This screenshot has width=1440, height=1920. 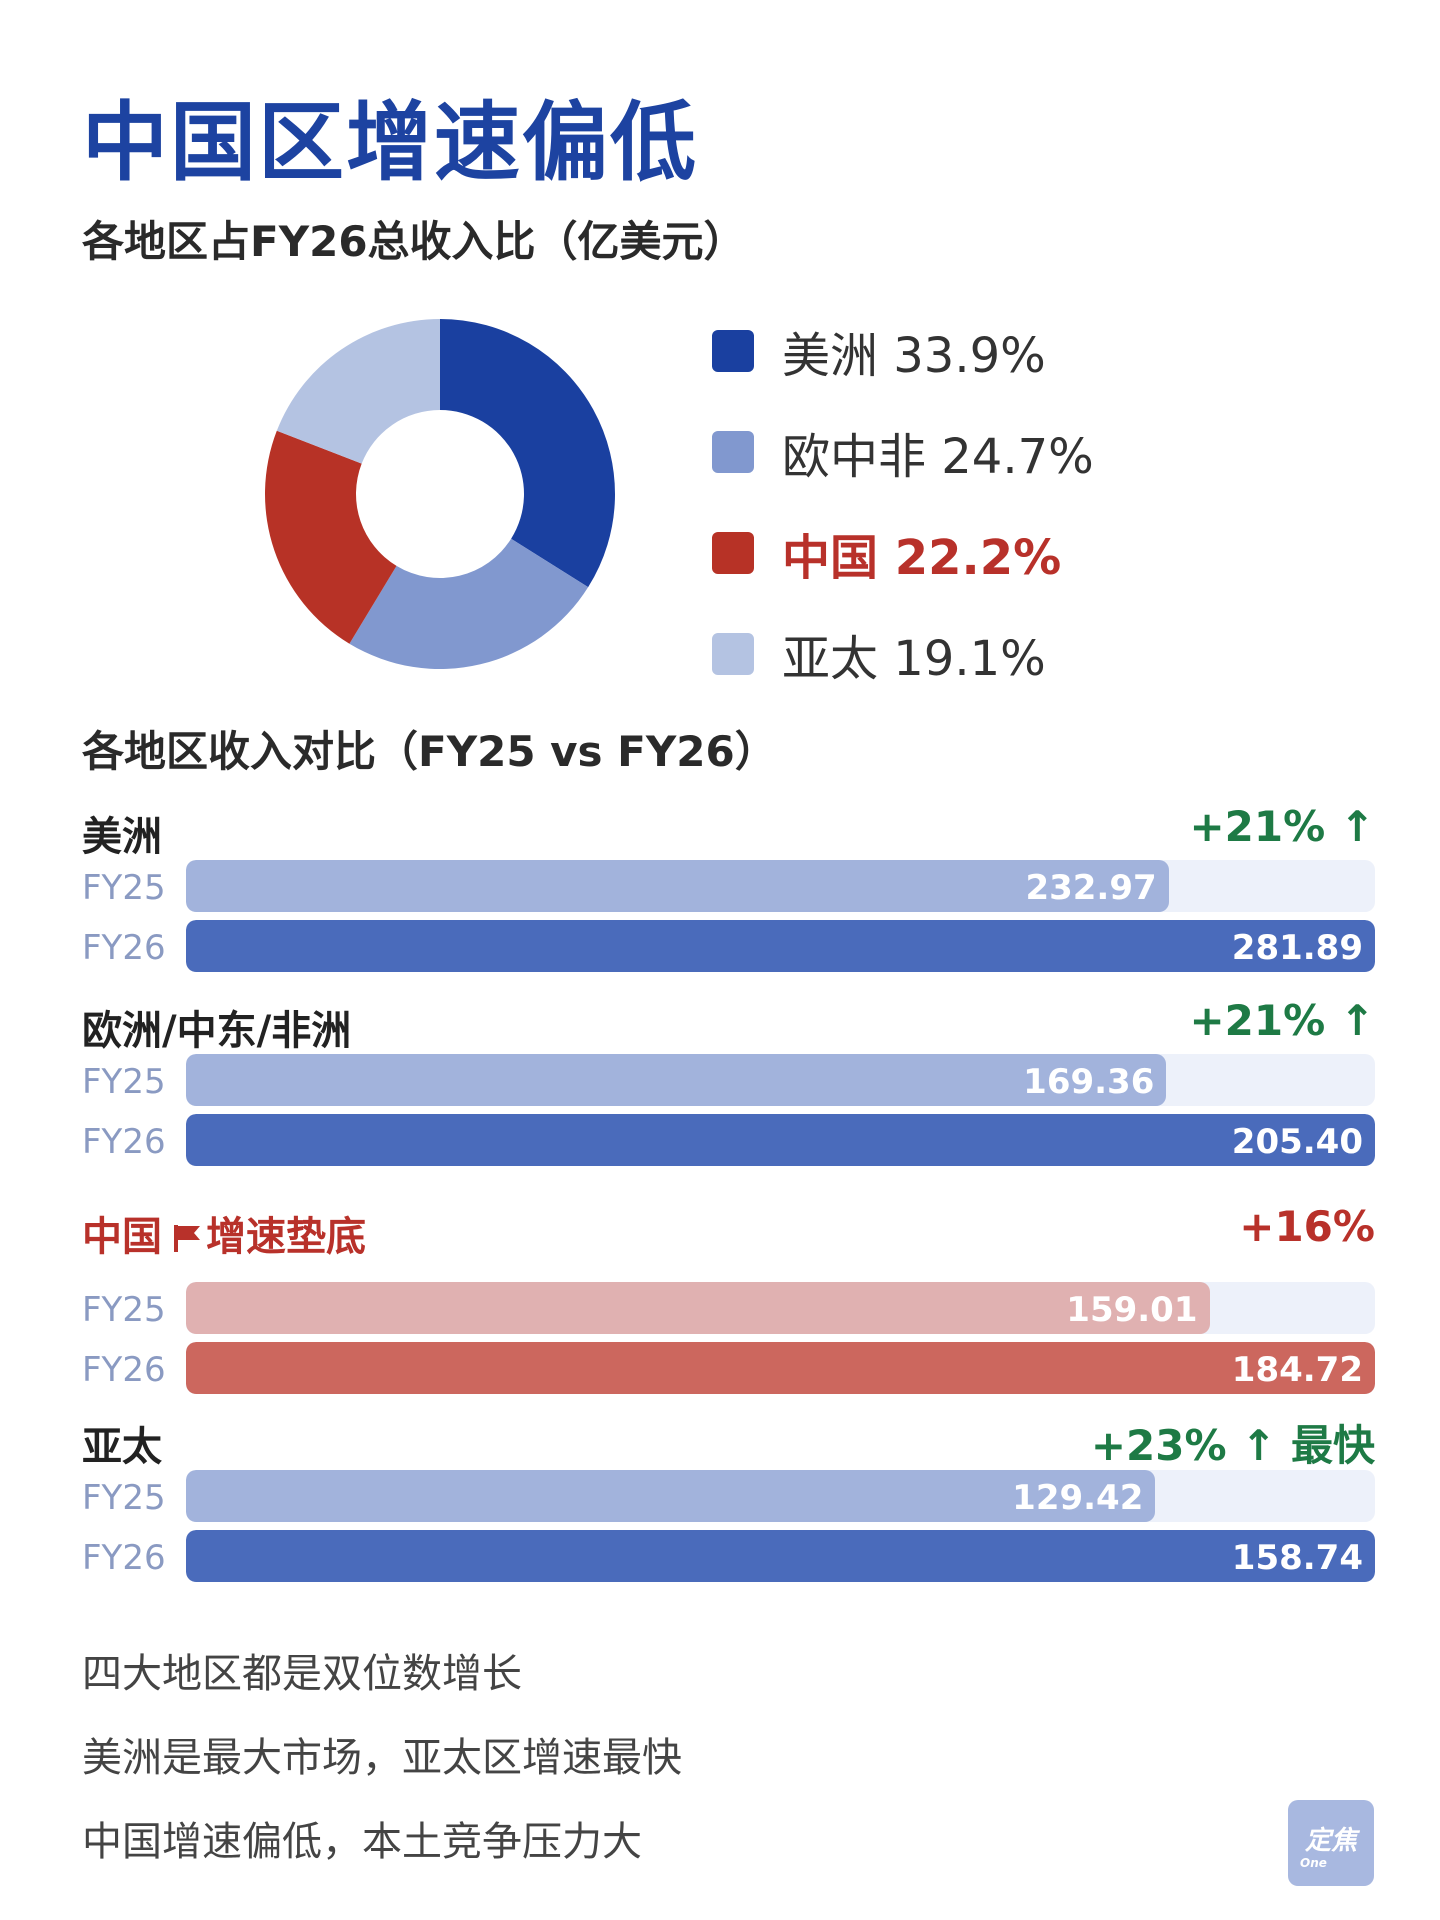 I want to click on bar-fill: 169.36, so click(x=676, y=1080).